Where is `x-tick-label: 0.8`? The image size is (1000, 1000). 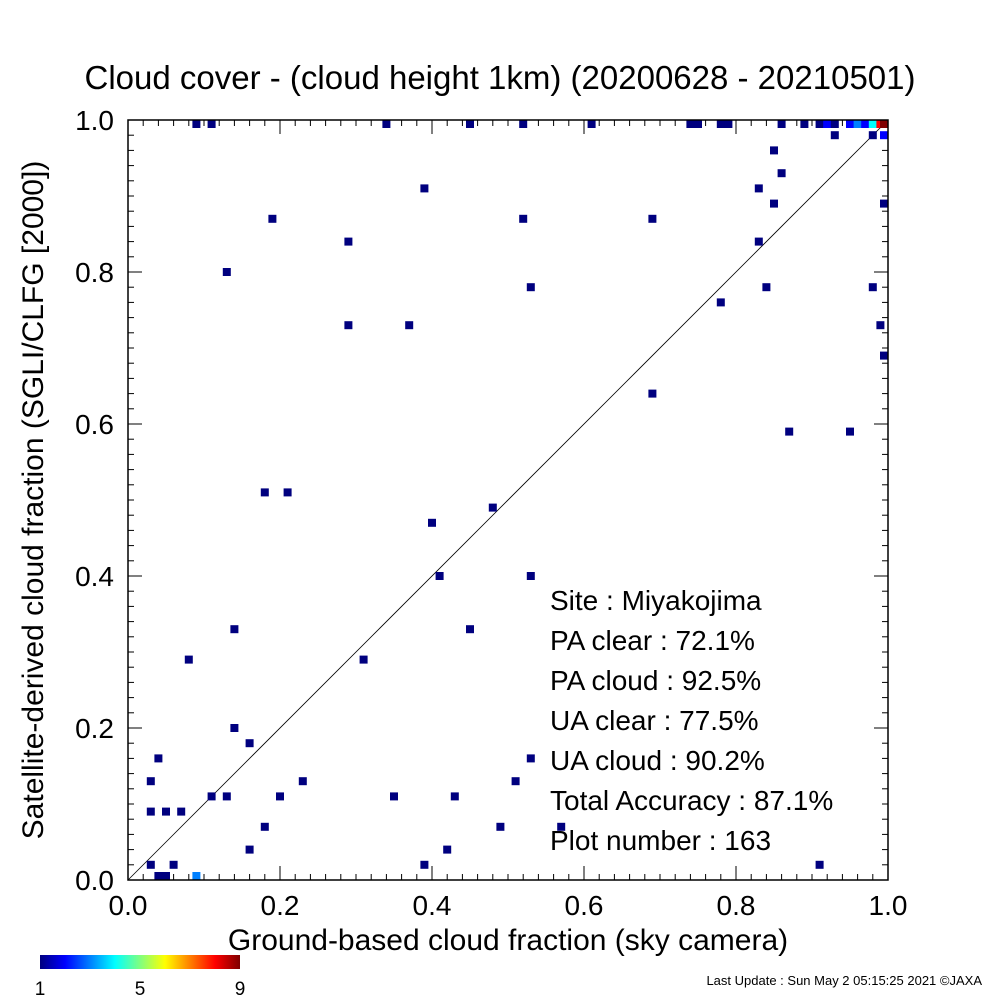
x-tick-label: 0.8 is located at coordinates (736, 905).